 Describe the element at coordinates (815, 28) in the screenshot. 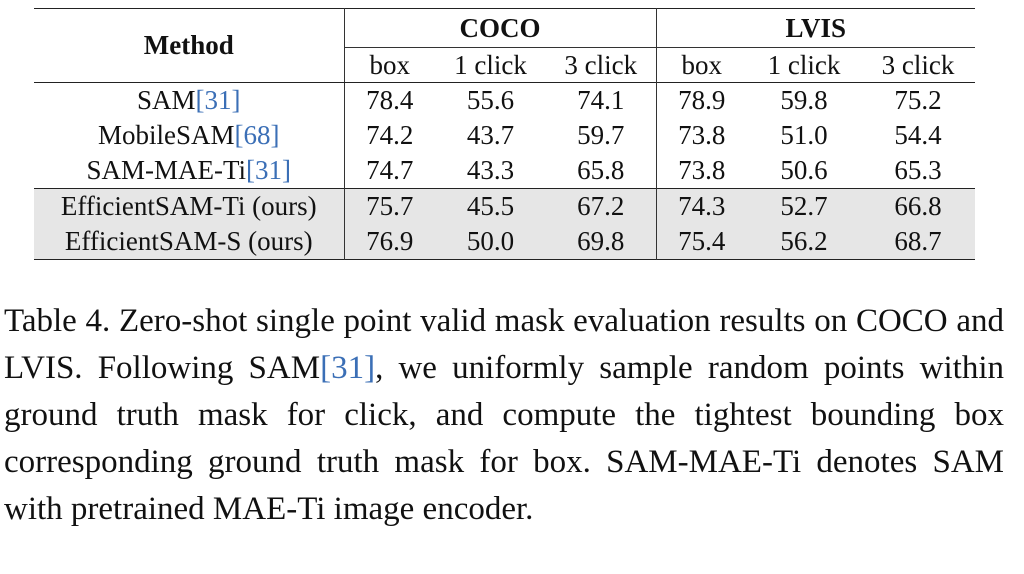

I see `lvis-header: LVIS` at that location.